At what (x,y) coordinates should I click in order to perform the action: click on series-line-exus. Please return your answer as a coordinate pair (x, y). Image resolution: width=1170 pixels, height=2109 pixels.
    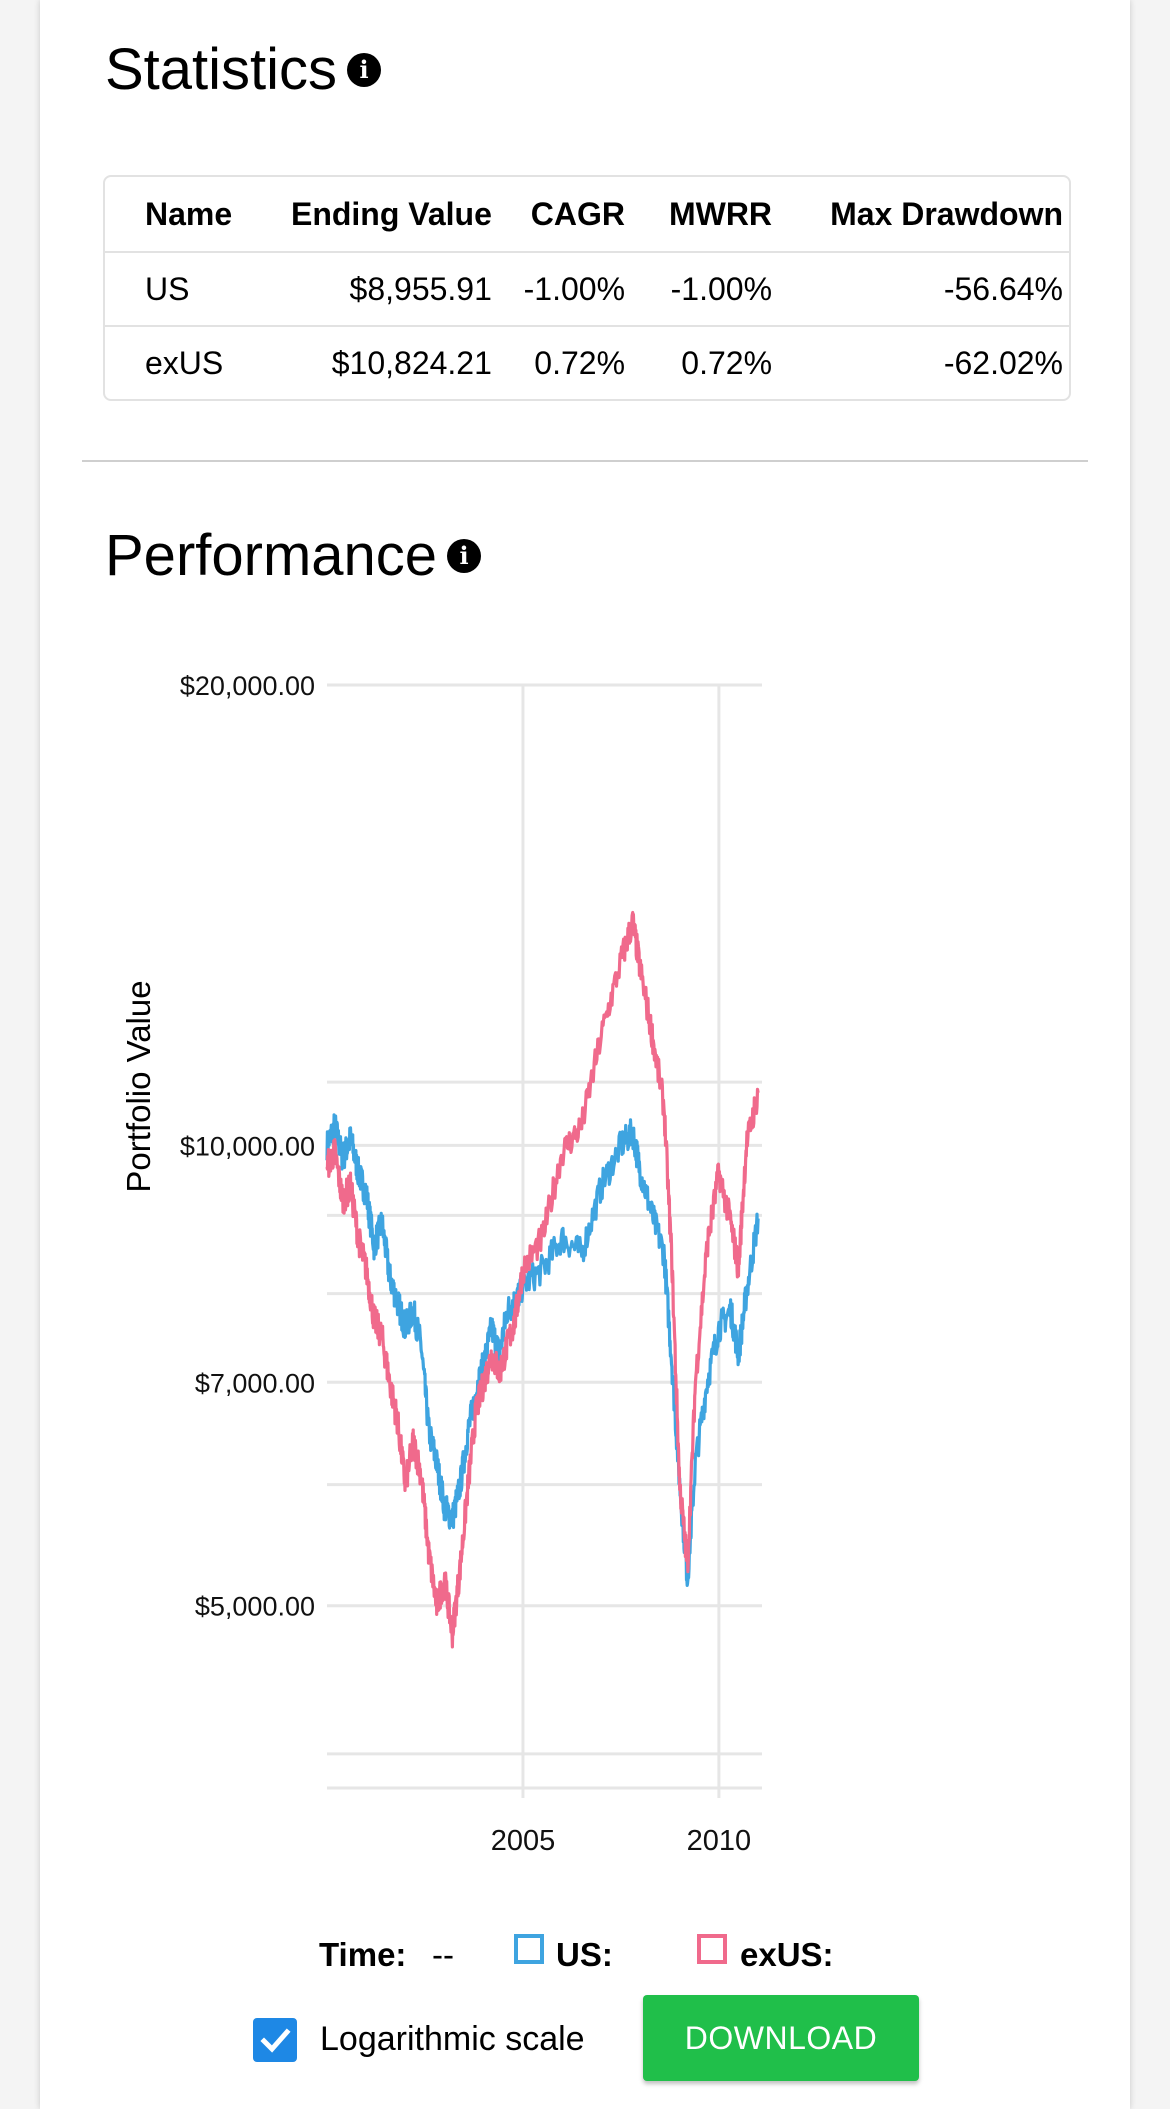
    Looking at the image, I should click on (542, 1279).